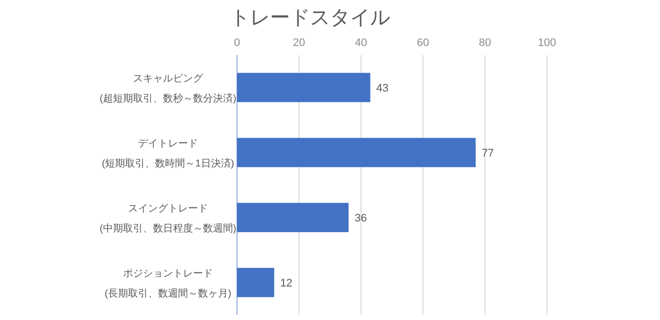 The image size is (660, 320). Describe the element at coordinates (286, 284) in the screenshot. I see `data-label: 12` at that location.